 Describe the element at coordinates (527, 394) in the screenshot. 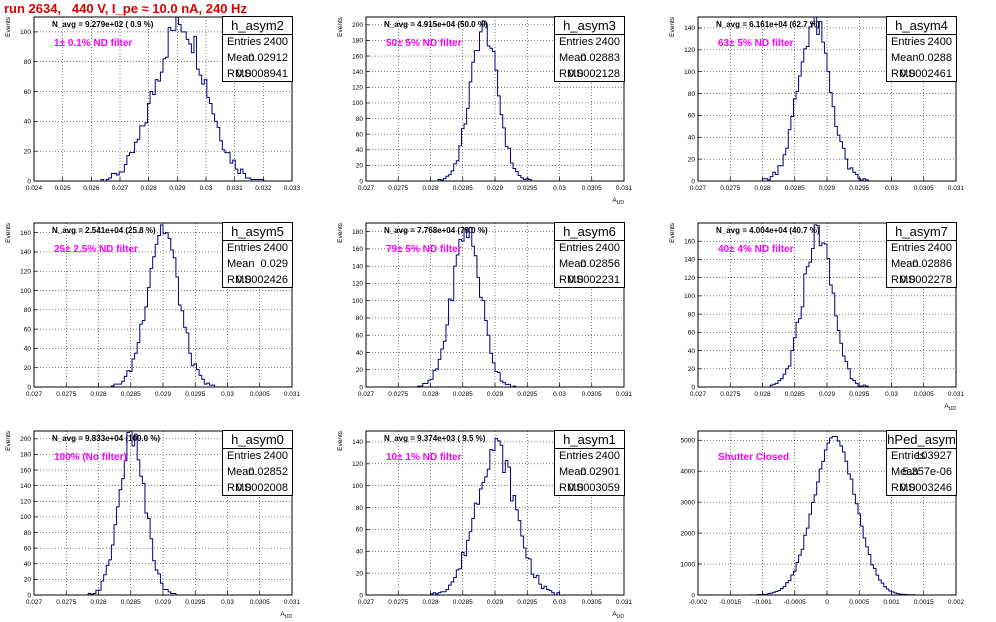

I see `x-tick-label: 0.0295` at that location.